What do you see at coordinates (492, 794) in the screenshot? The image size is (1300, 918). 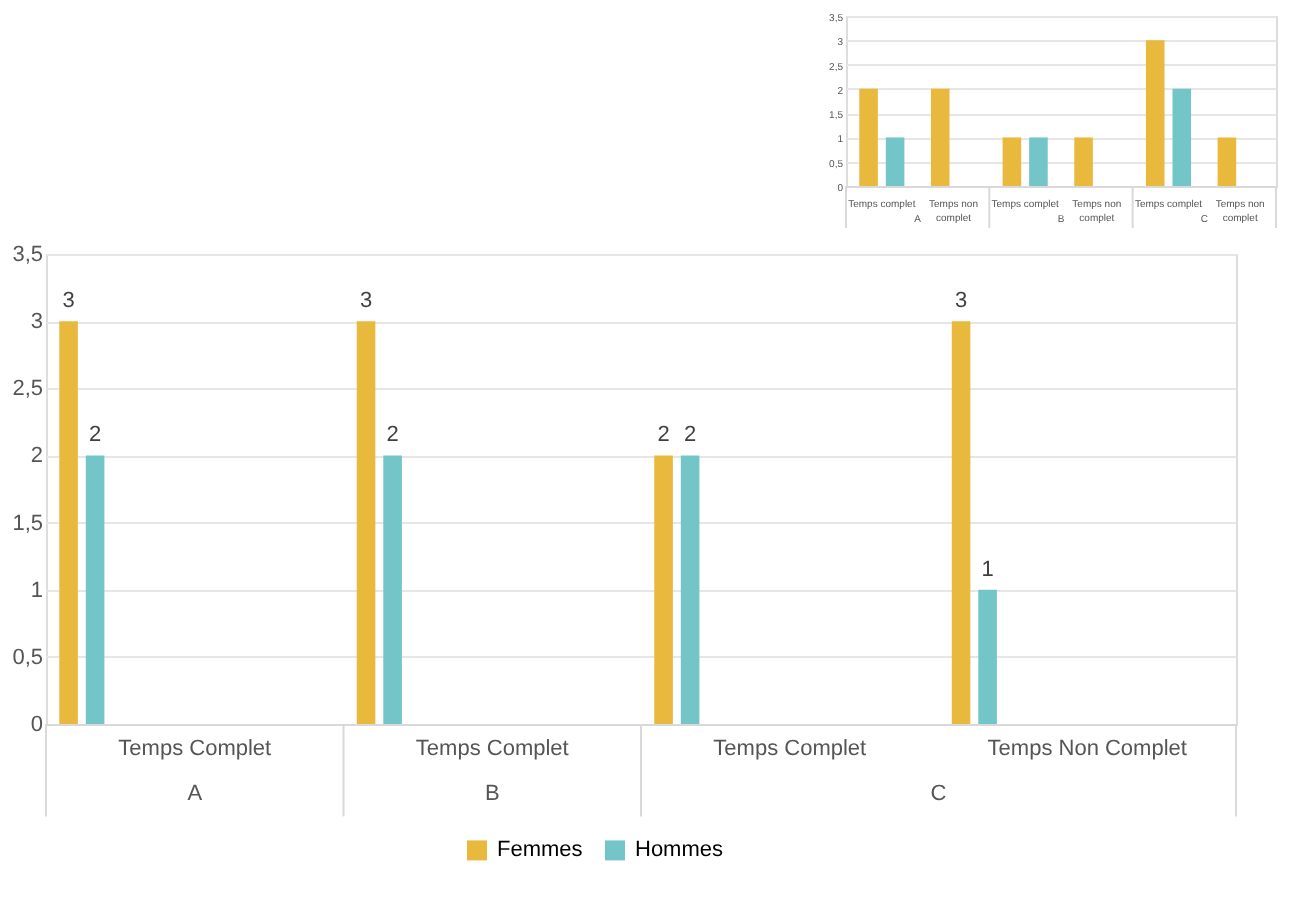 I see `text: B` at bounding box center [492, 794].